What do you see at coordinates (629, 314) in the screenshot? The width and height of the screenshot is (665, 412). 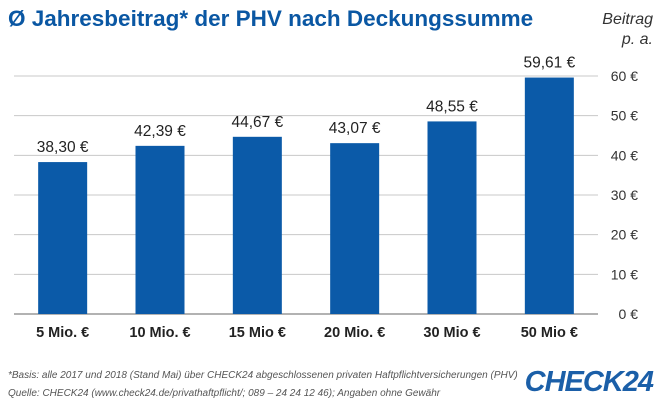 I see `y-tick-label: 0 €` at bounding box center [629, 314].